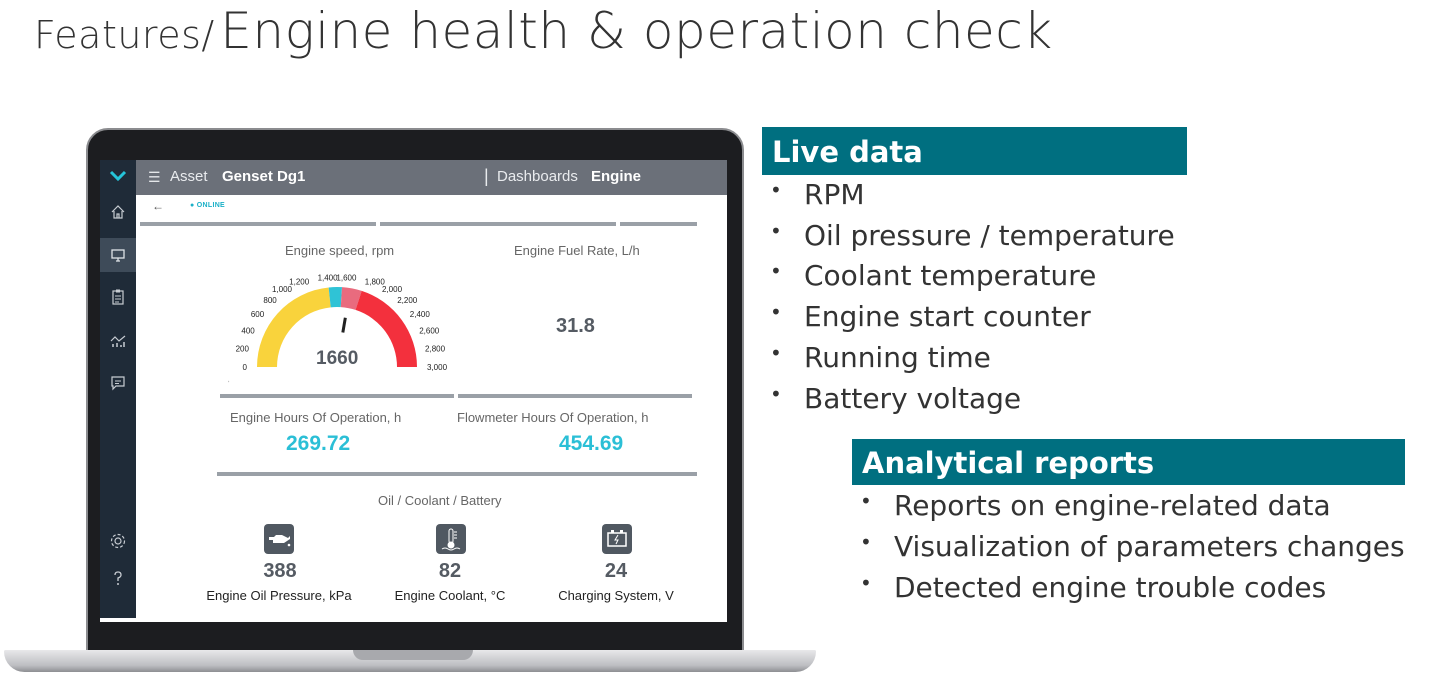 The image size is (1430, 683). I want to click on online-status-text: ONLINE, so click(211, 205).